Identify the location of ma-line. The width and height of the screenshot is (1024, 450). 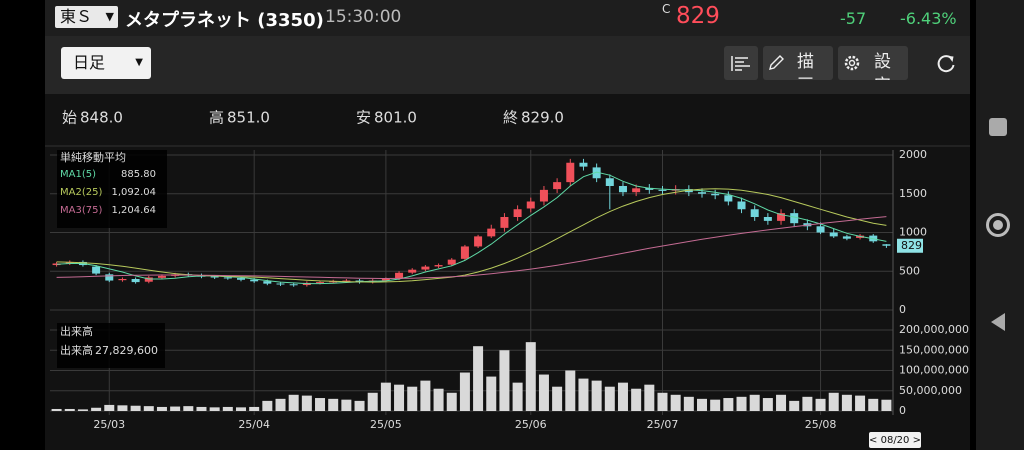
(471, 248).